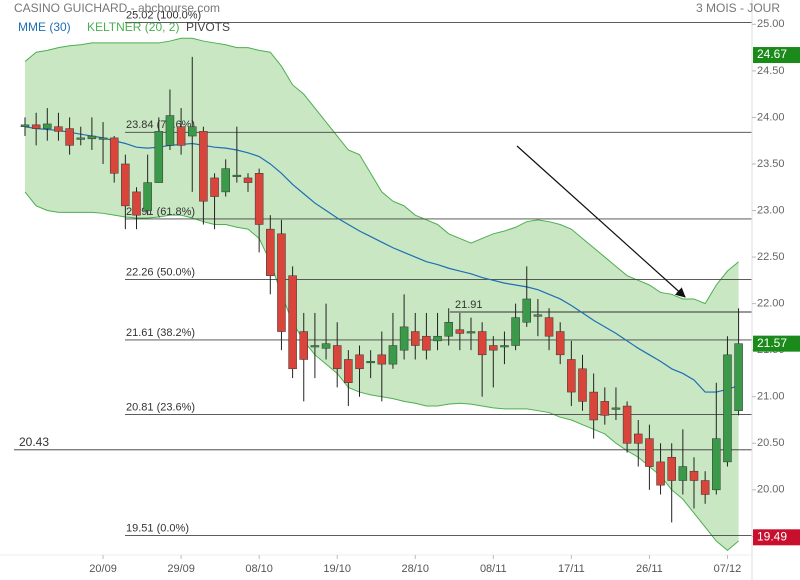  Describe the element at coordinates (469, 305) in the screenshot. I see `level-label: 21.91` at that location.